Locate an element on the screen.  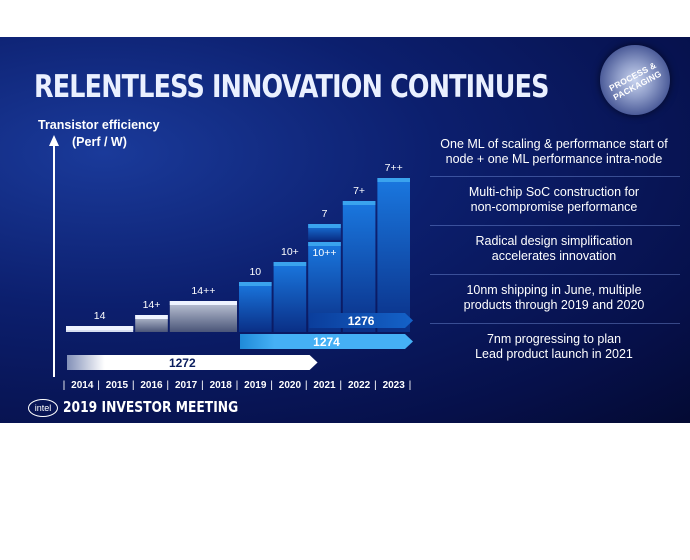
bar-cap-10pp is located at coordinates (324, 244).